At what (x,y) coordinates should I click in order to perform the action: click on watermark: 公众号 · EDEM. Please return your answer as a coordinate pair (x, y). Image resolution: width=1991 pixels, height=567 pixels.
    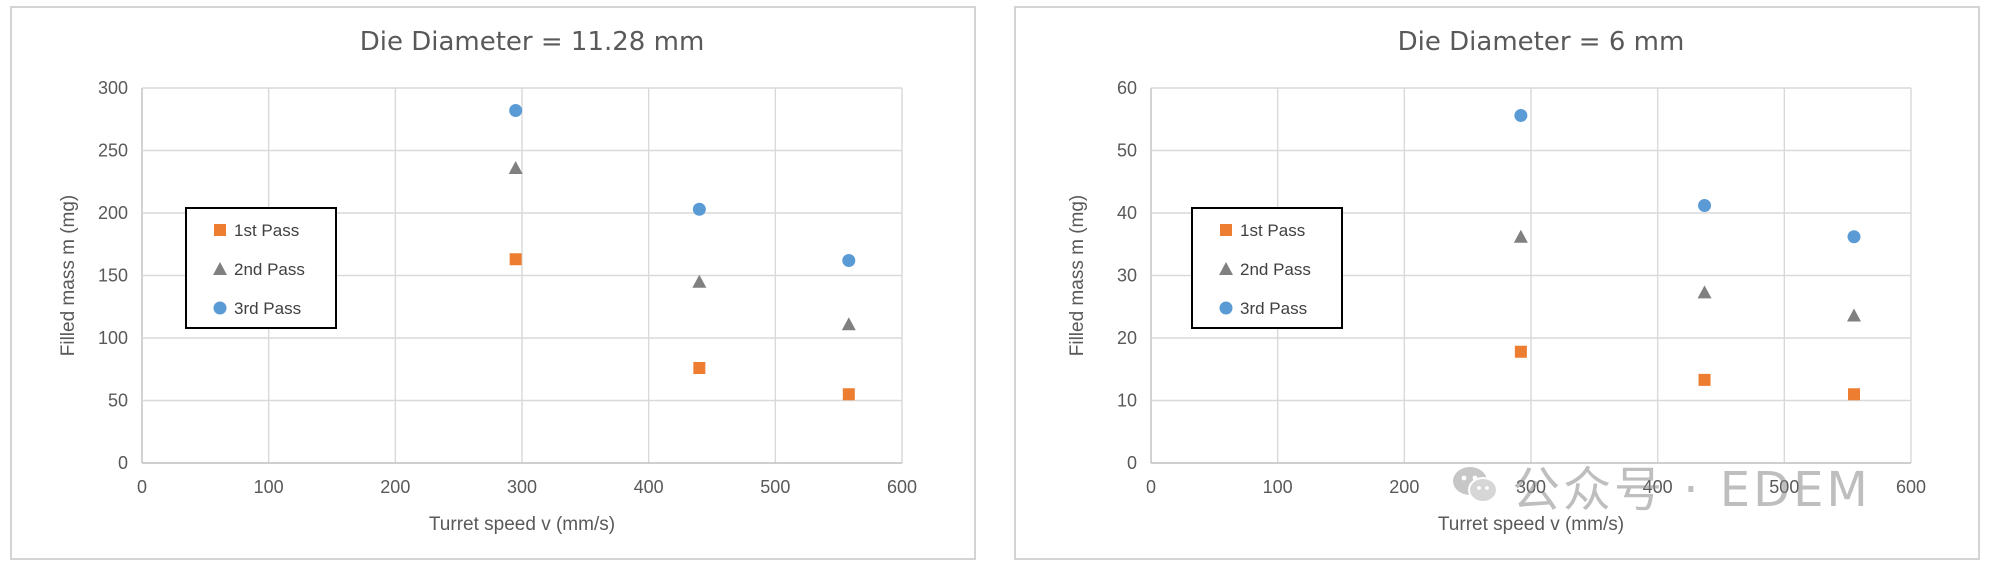
    Looking at the image, I should click on (1661, 486).